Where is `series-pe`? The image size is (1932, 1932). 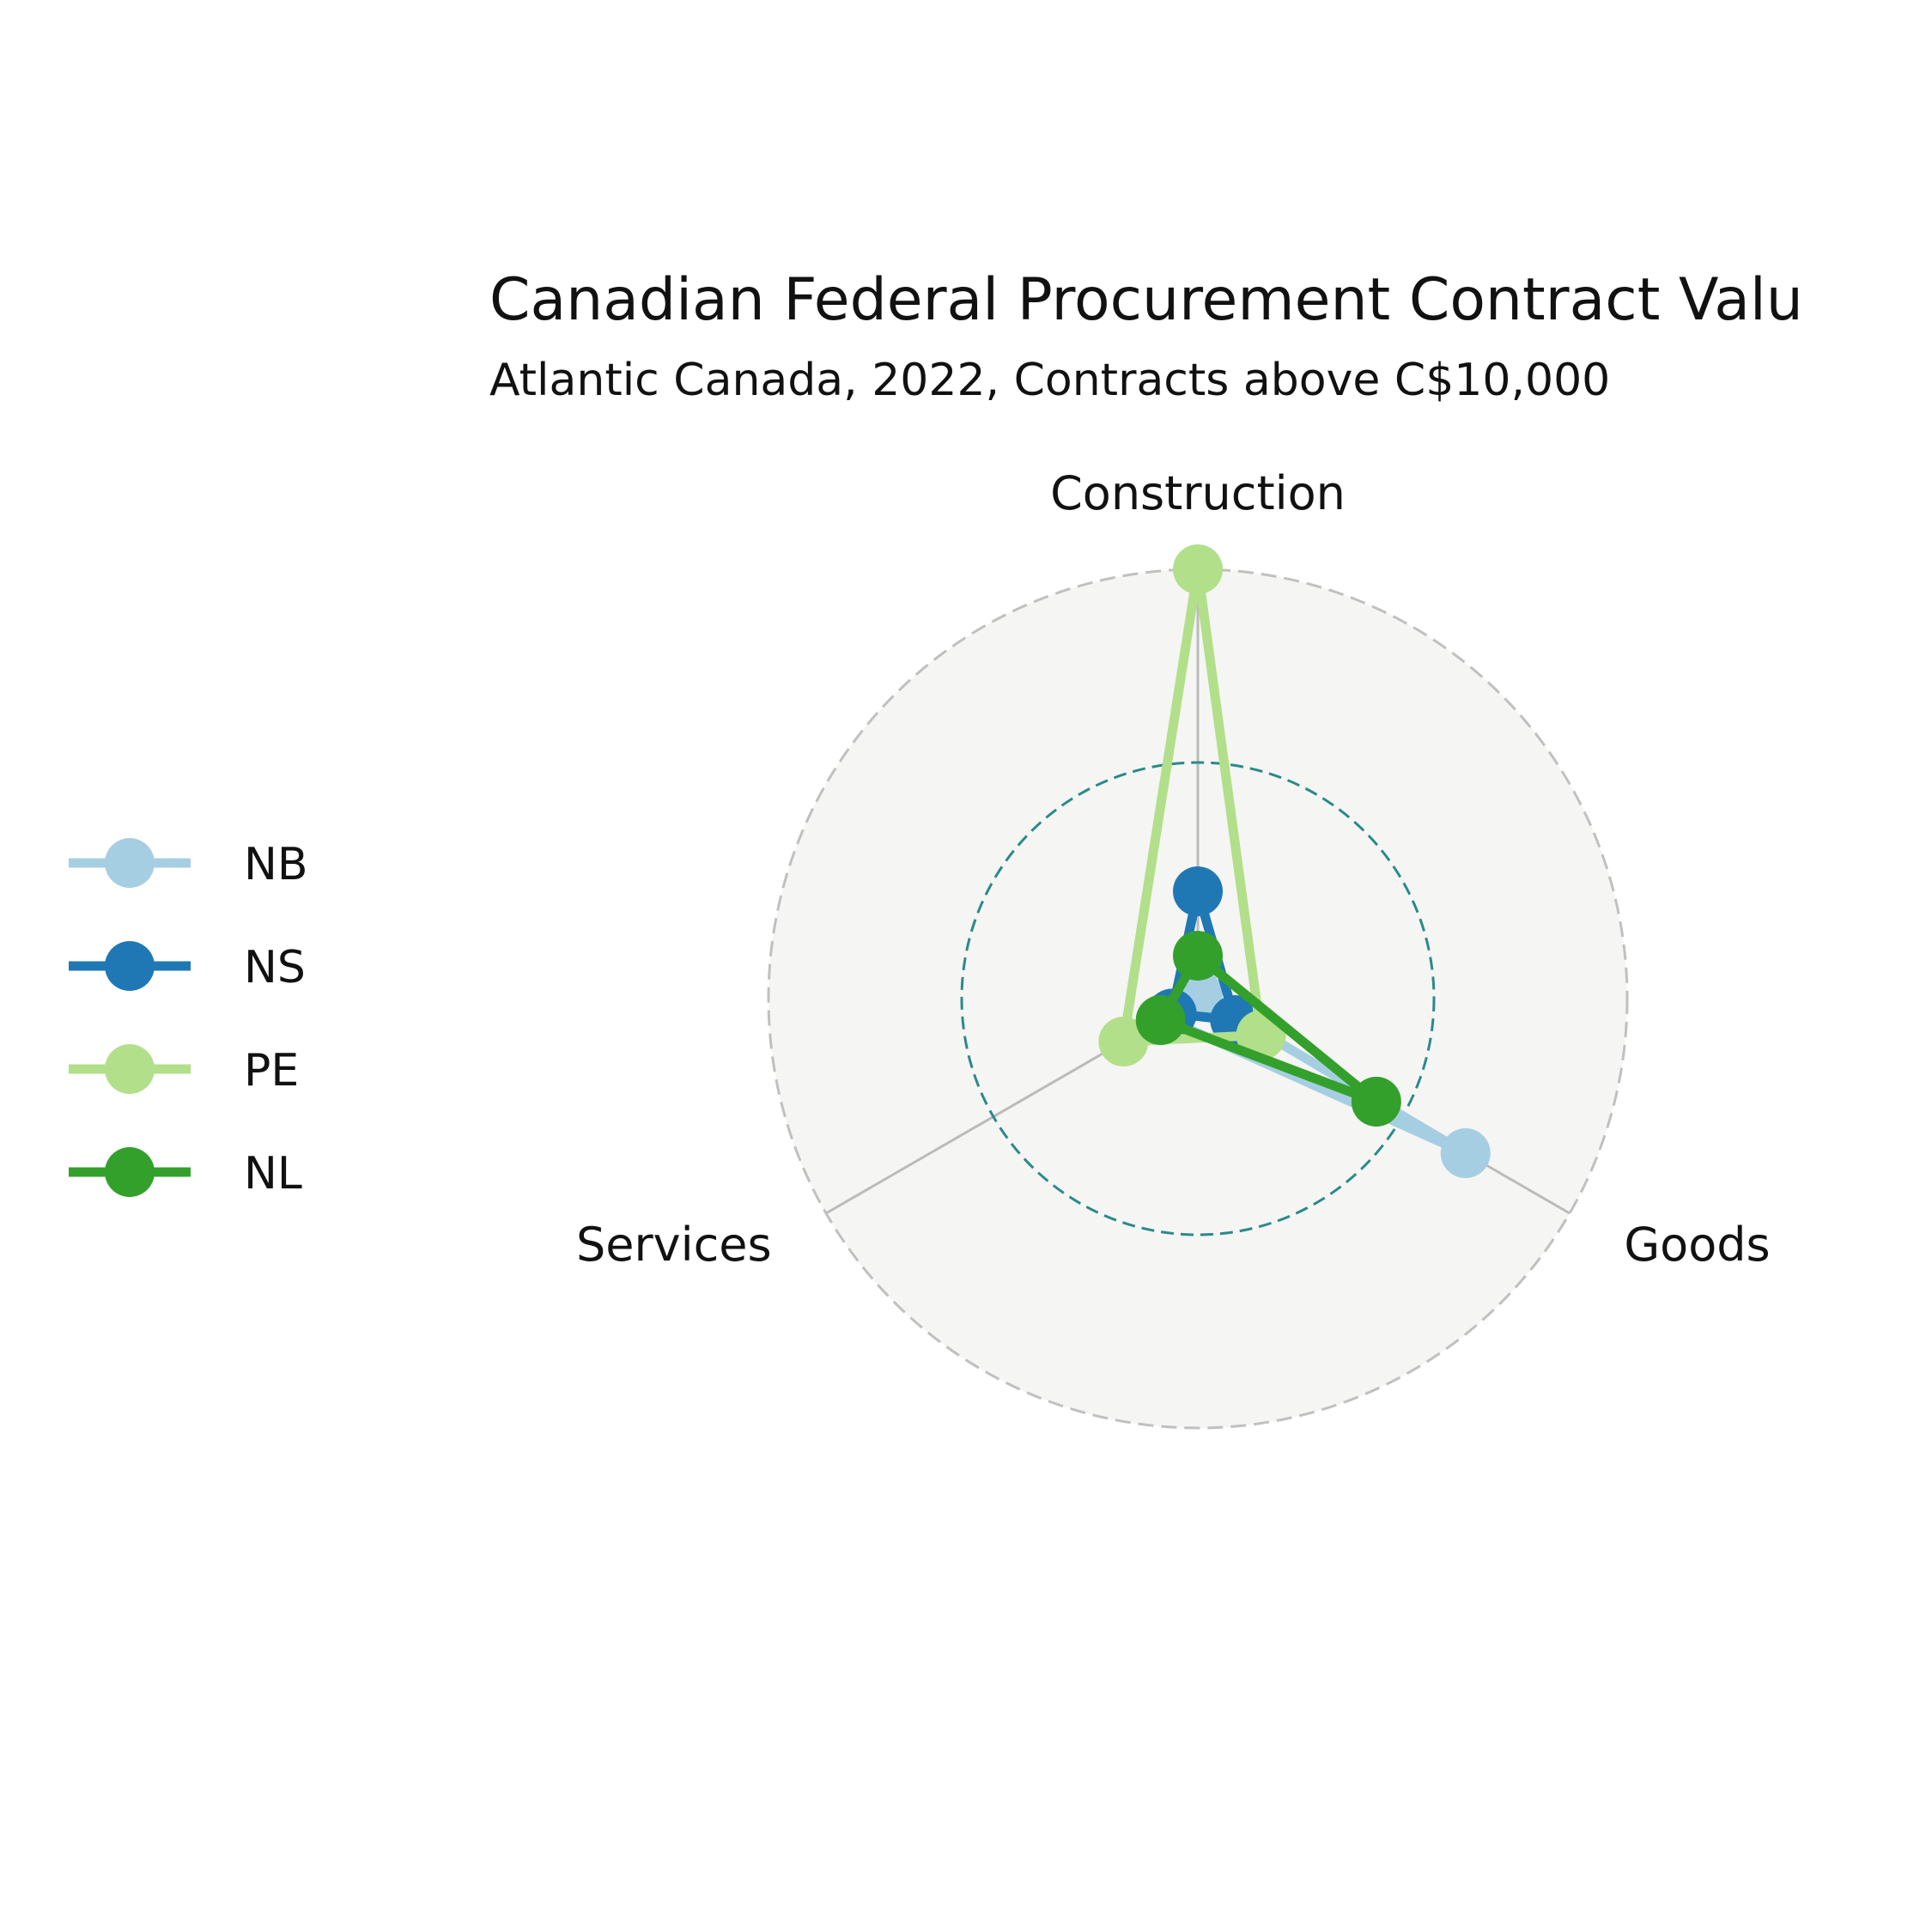 series-pe is located at coordinates (1192, 805).